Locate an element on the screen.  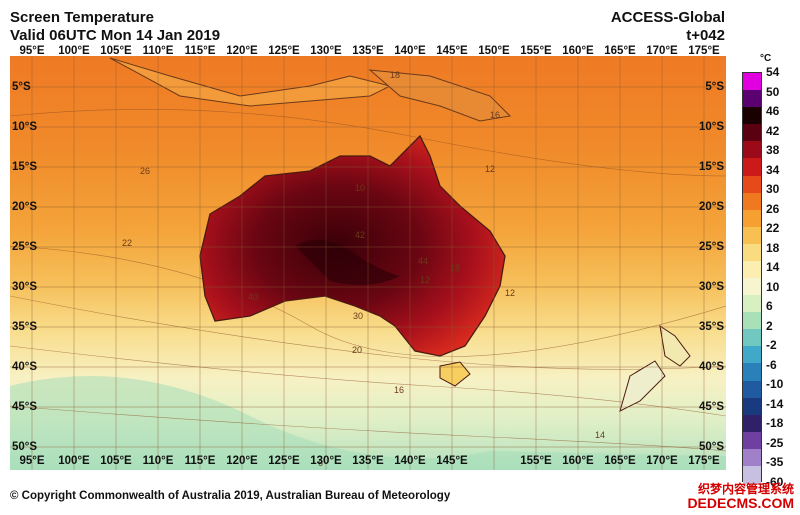
lon-tick-bottom: 165°E is located at coordinates (620, 461).